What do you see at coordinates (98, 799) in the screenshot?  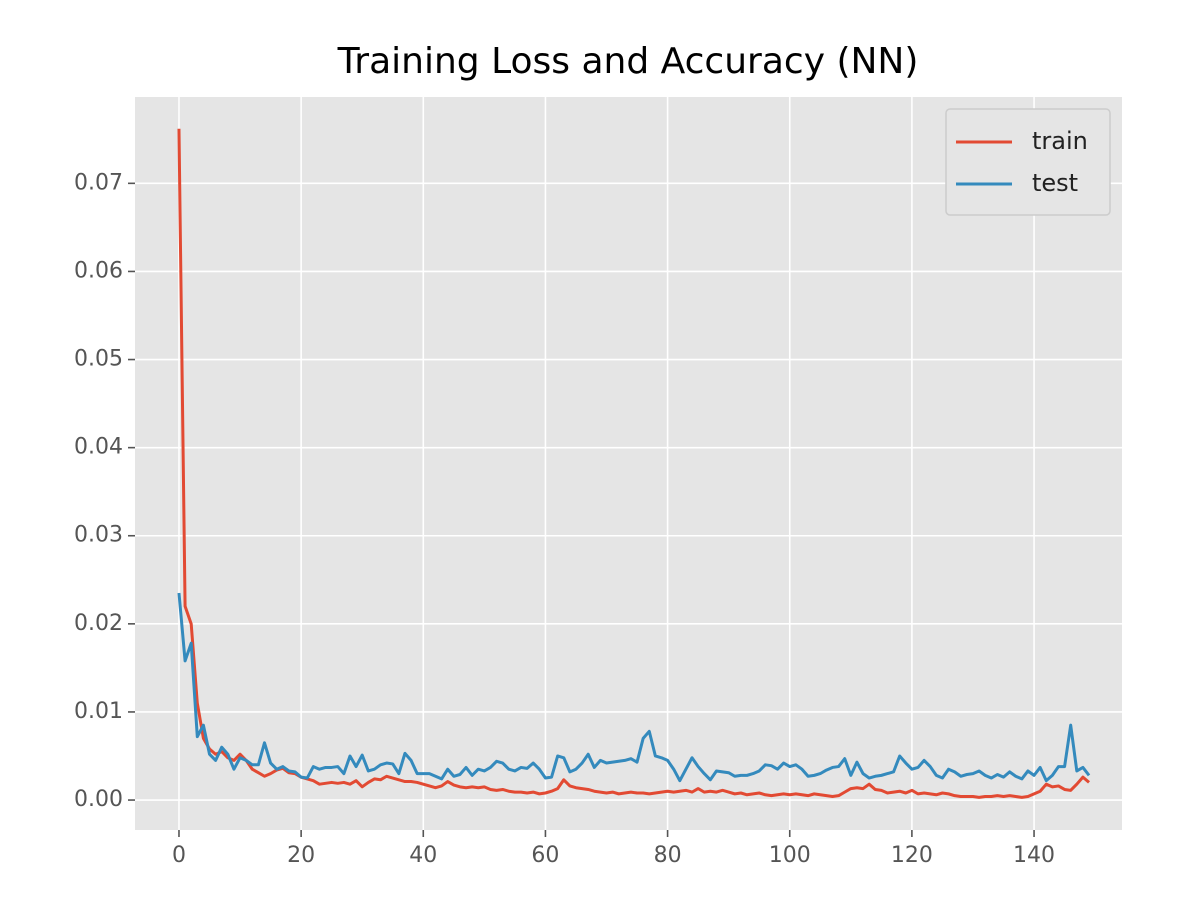 I see `y-tick-label: 0.00` at bounding box center [98, 799].